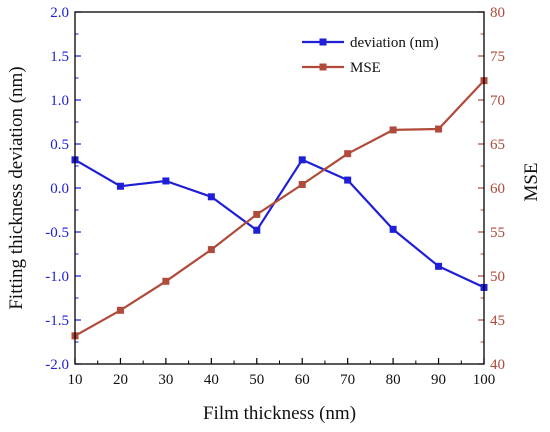 This screenshot has height=432, width=550. I want to click on x-tick-label: 90, so click(438, 380).